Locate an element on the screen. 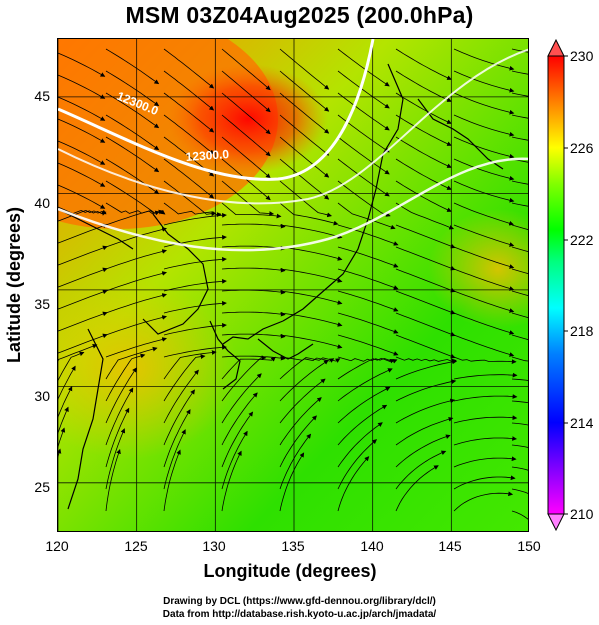  x-axis-ticks: 120 125 130 135 140 145 150 is located at coordinates (293, 546).